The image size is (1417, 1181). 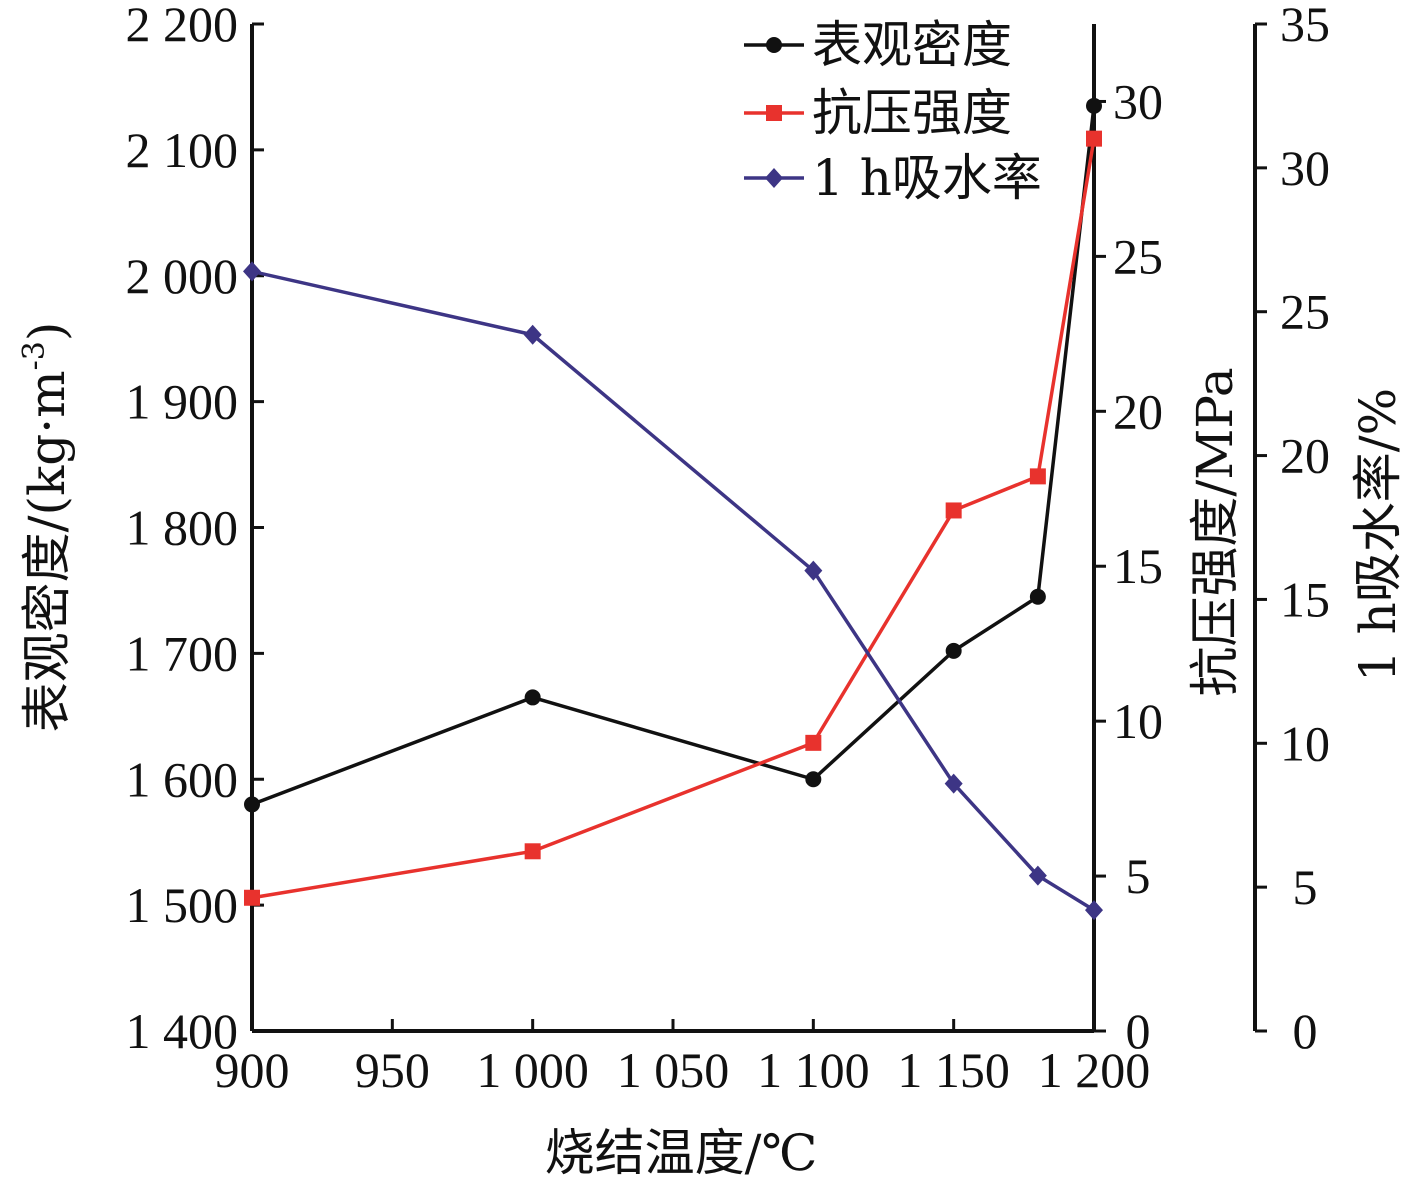 I want to click on x-tick-label: 900, so click(x=252, y=1070).